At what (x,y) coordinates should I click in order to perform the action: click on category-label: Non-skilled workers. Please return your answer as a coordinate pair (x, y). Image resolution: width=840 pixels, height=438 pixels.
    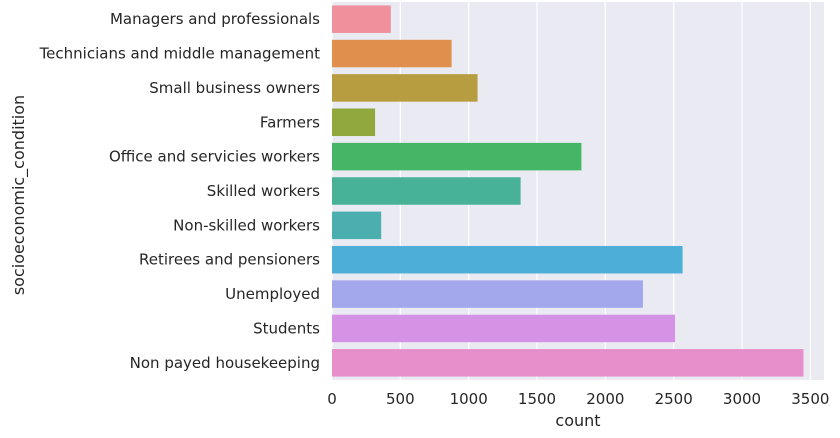
    Looking at the image, I should click on (246, 225).